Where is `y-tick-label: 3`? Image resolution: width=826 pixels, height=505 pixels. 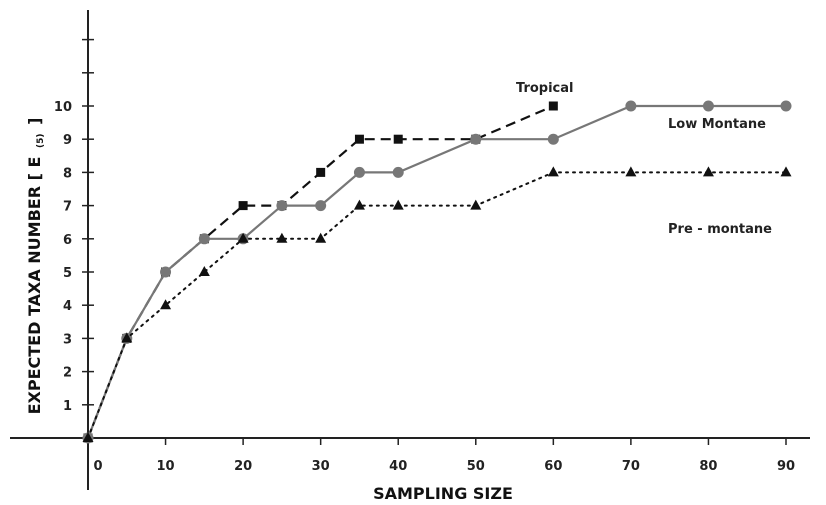
y-tick-label: 3 is located at coordinates (67, 339).